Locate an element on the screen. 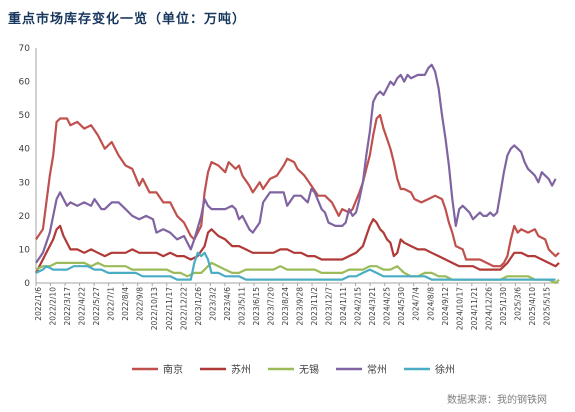 The width and height of the screenshot is (575, 412). legend-label-徐州: 徐州 is located at coordinates (445, 369).